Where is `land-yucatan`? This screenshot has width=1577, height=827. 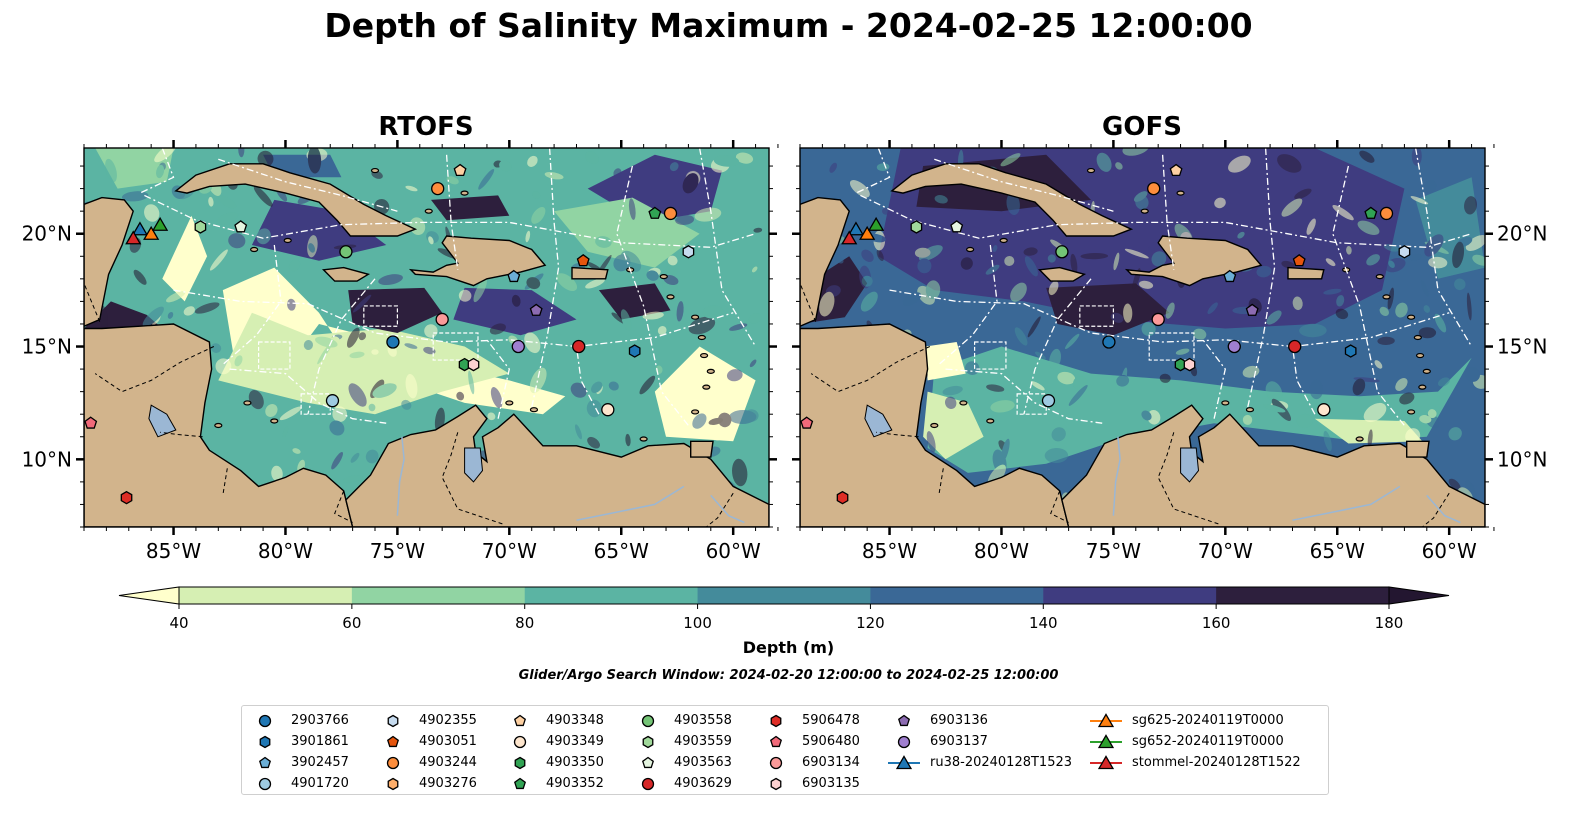
land-yucatan is located at coordinates (109, 261).